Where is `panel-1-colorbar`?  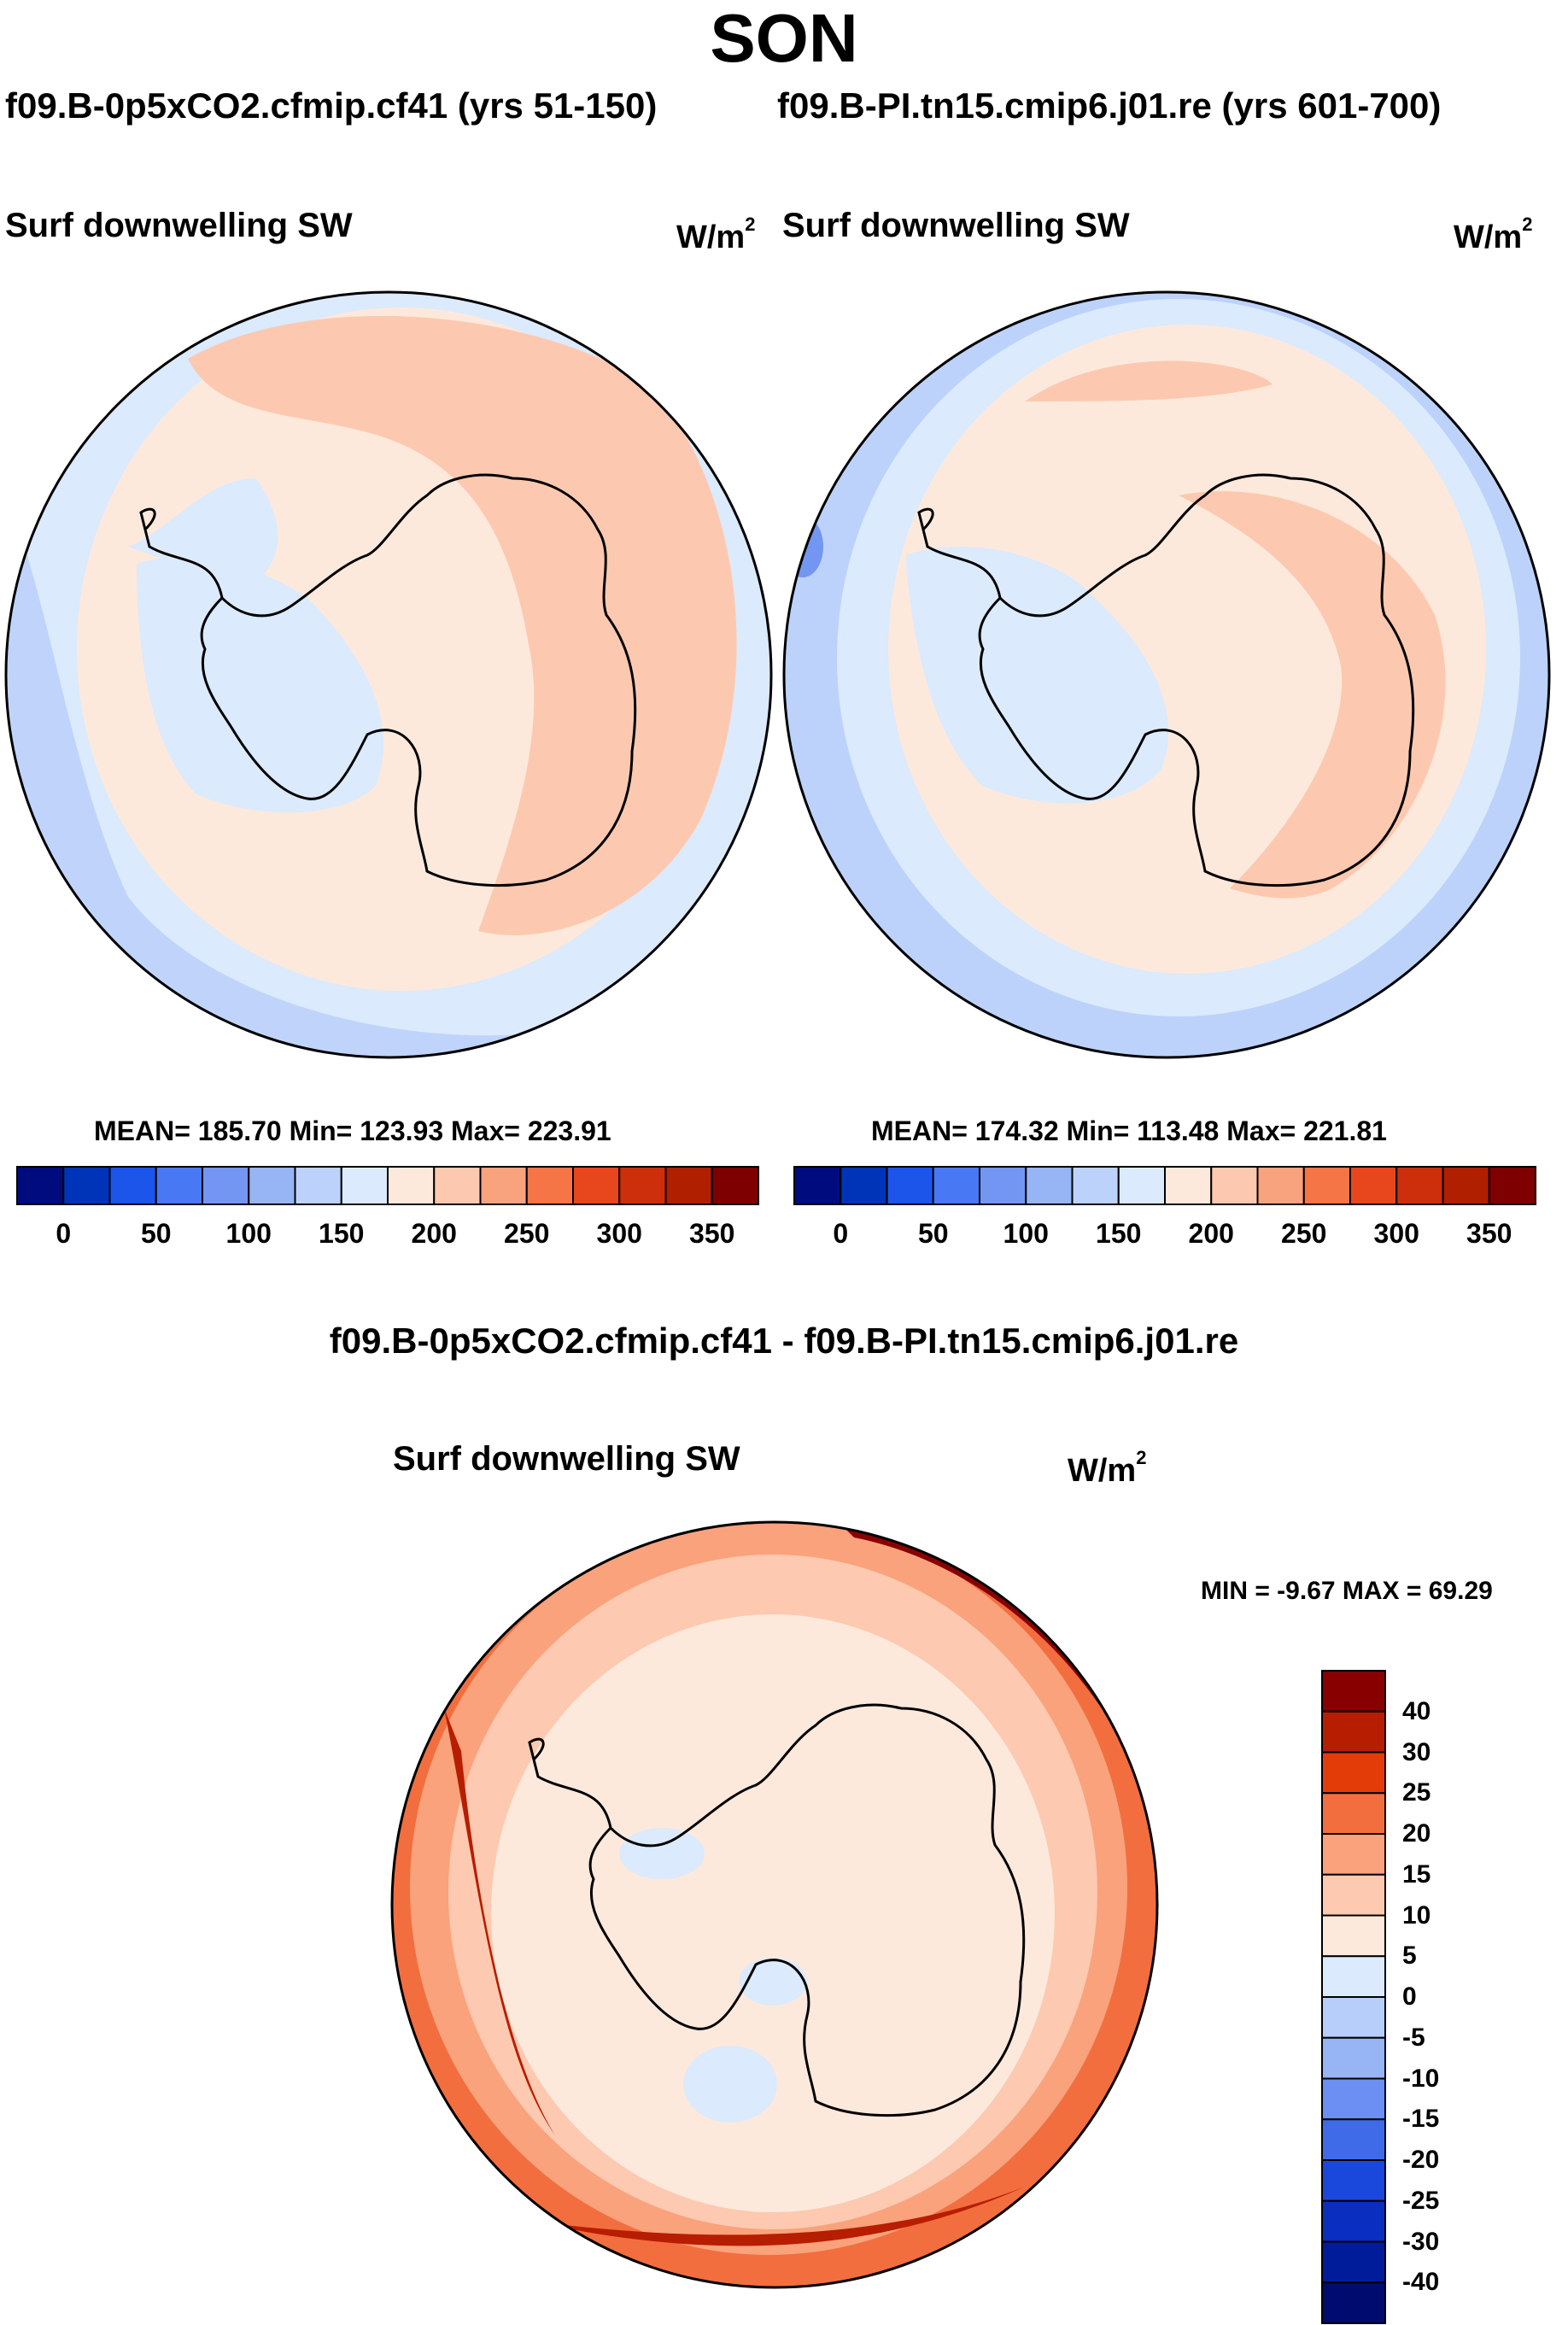 panel-1-colorbar is located at coordinates (388, 1185).